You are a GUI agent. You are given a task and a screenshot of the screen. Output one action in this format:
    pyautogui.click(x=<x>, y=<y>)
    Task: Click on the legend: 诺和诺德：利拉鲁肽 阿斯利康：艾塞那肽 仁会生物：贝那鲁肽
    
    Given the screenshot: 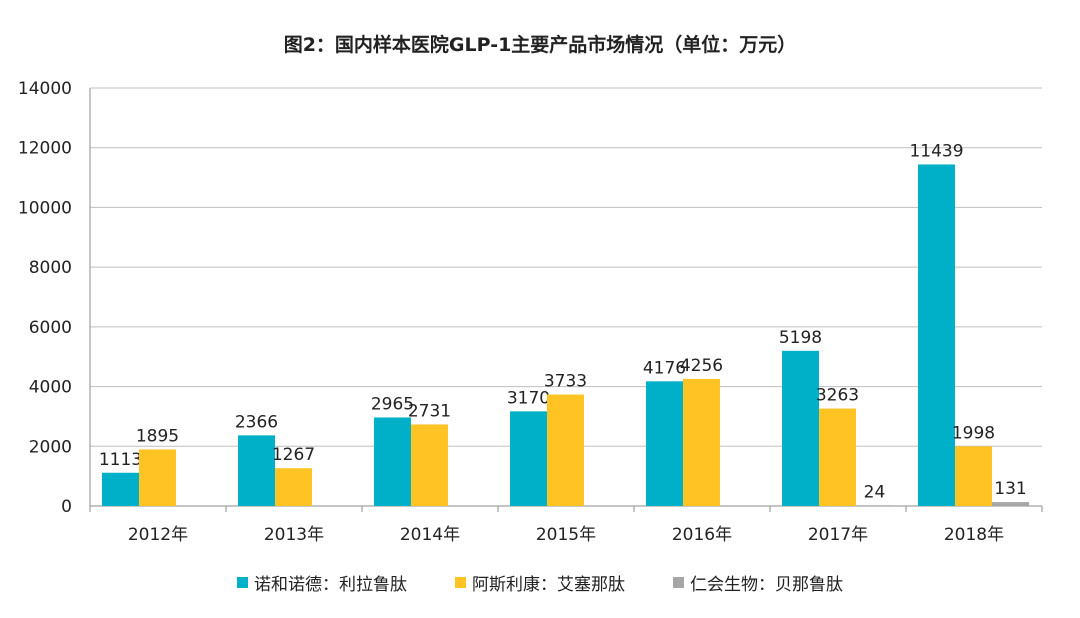 What is the action you would take?
    pyautogui.click(x=540, y=582)
    